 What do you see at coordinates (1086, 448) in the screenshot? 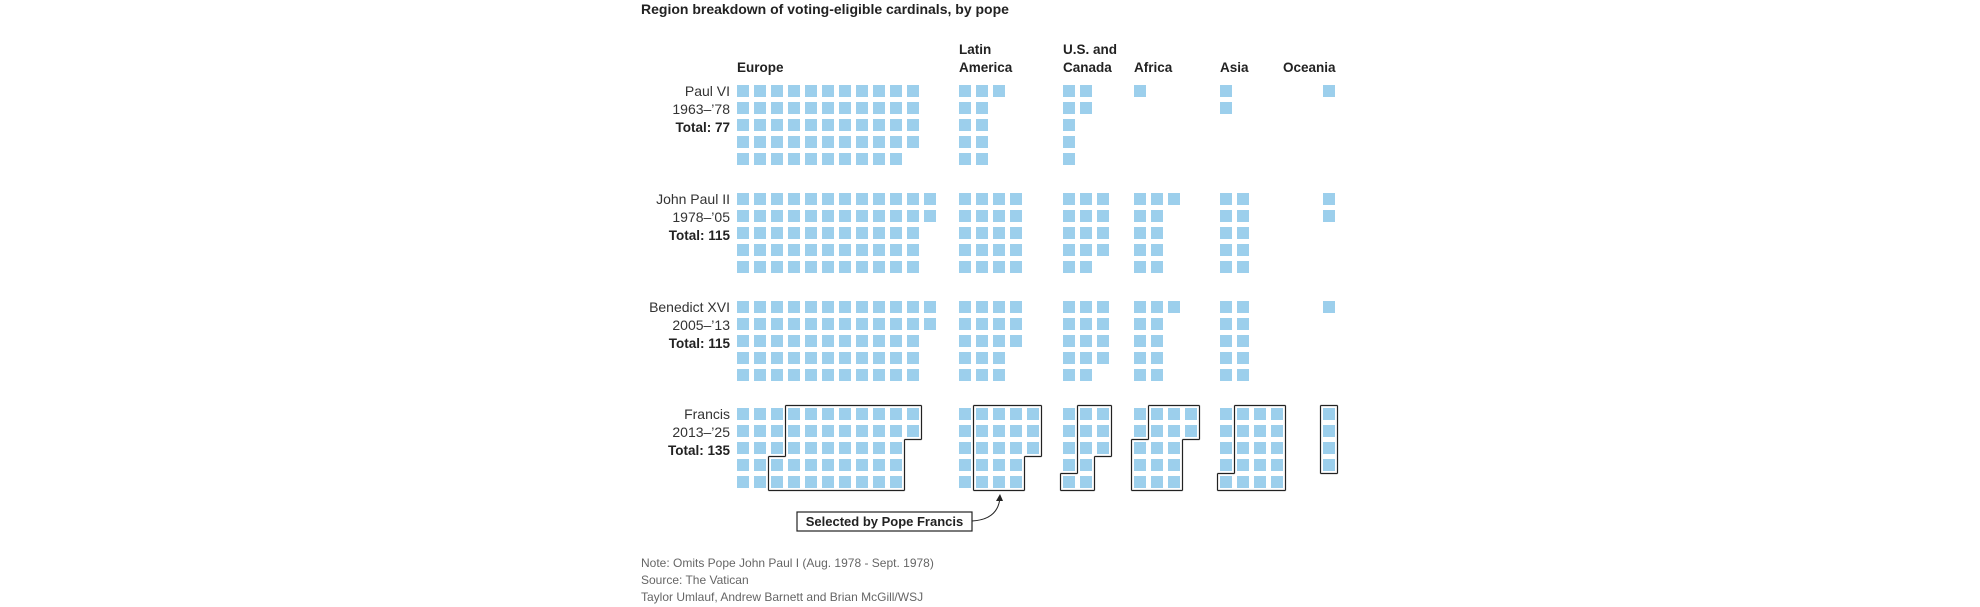
I see `selection-outline-usc` at bounding box center [1086, 448].